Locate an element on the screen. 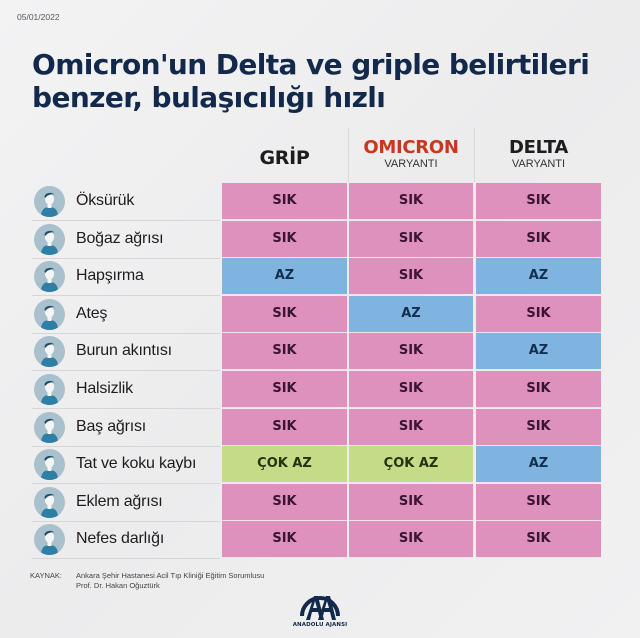 This screenshot has width=640, height=638. symptom-label: Eklem ağrısı is located at coordinates (119, 501).